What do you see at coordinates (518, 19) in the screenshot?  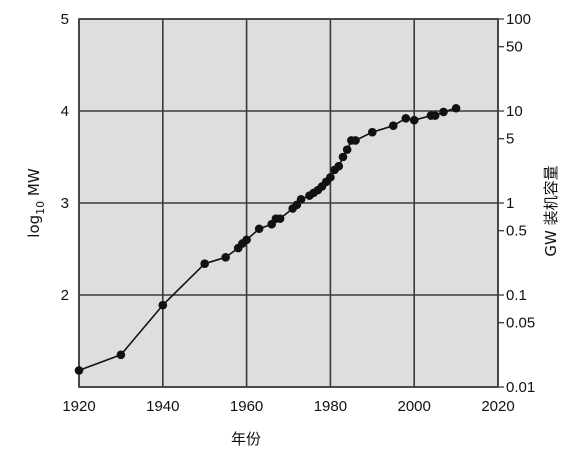 I see `y2-tick-label: 100` at bounding box center [518, 19].